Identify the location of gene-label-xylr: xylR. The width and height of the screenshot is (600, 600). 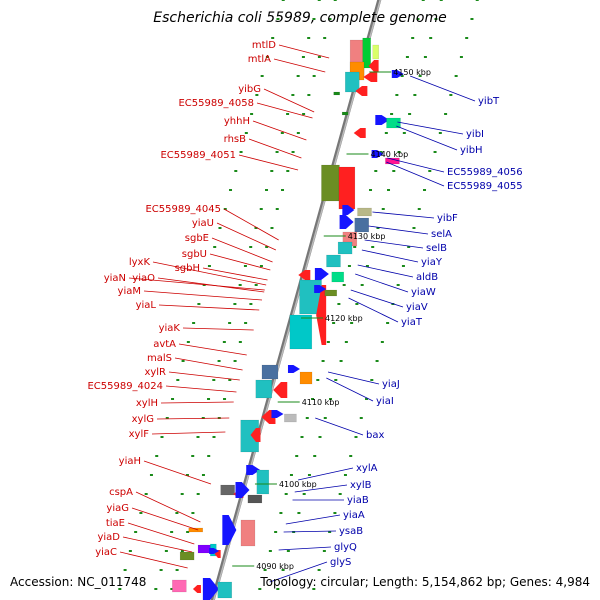
(155, 372).